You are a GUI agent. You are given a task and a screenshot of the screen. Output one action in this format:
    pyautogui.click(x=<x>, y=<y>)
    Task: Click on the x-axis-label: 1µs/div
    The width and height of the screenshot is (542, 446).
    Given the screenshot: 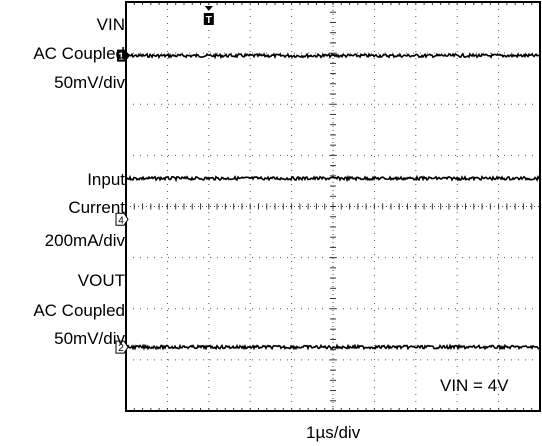 What is the action you would take?
    pyautogui.click(x=333, y=432)
    